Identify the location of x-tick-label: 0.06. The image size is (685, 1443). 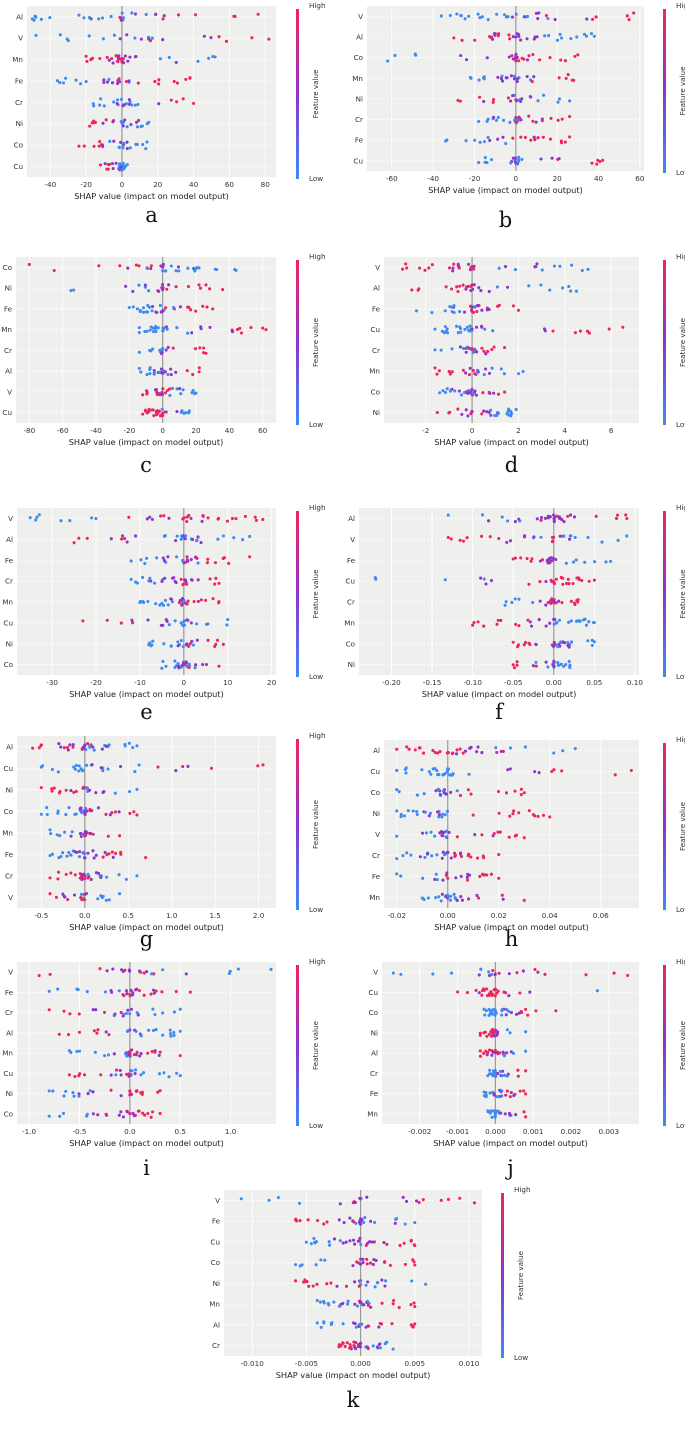
(601, 915).